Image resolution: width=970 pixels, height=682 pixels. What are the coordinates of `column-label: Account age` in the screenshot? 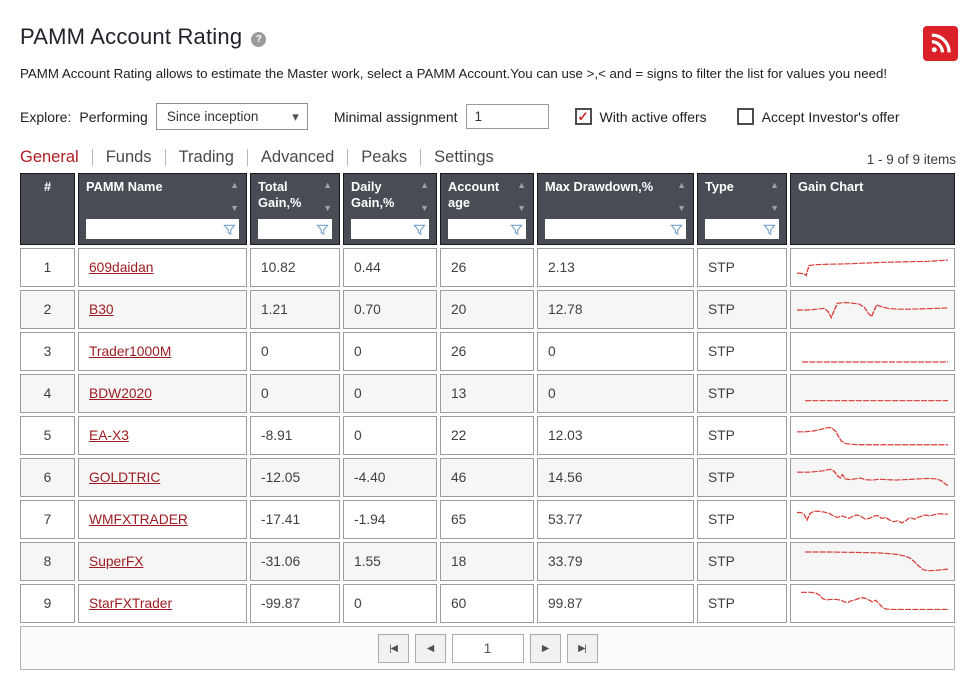 It's located at (474, 194).